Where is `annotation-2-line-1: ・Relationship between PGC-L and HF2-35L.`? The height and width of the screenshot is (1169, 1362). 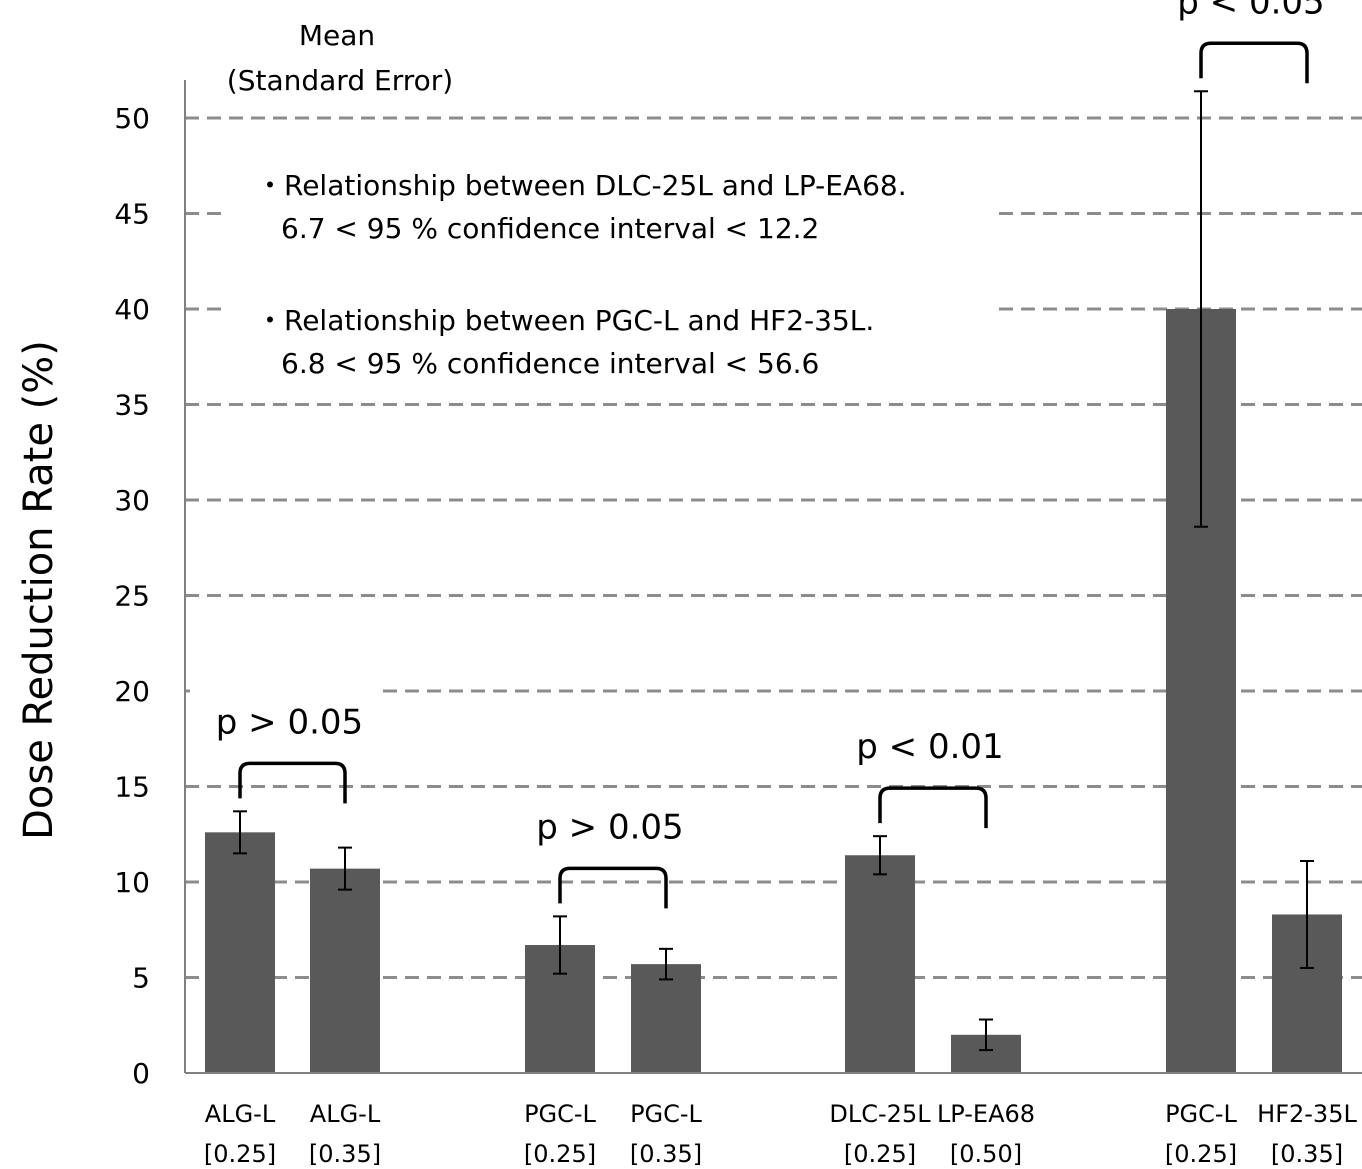
annotation-2-line-1: ・Relationship between PGC-L and HF2-35L. is located at coordinates (565, 320).